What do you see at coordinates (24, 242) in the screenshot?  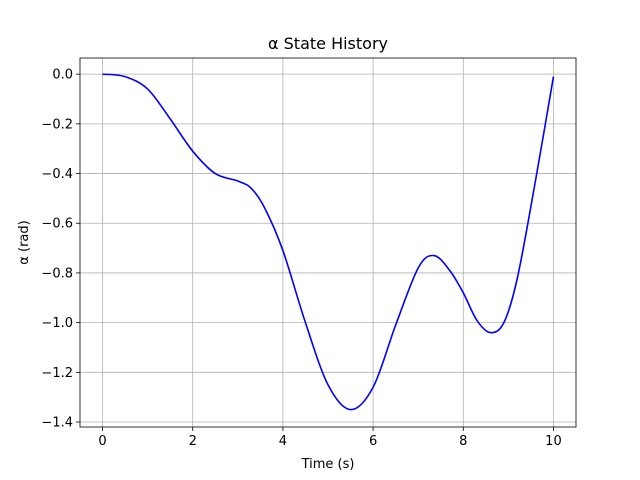 I see `y-axis-label: α (rad)` at bounding box center [24, 242].